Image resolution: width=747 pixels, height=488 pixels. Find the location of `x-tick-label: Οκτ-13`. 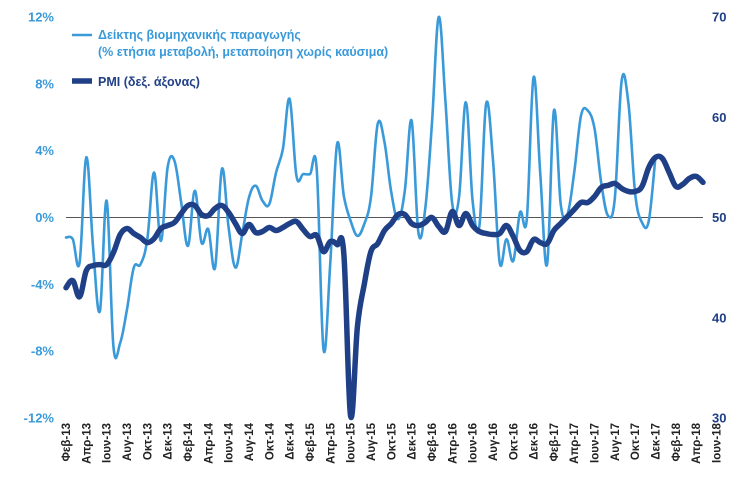

x-tick-label: Οκτ-13 is located at coordinates (148, 441).